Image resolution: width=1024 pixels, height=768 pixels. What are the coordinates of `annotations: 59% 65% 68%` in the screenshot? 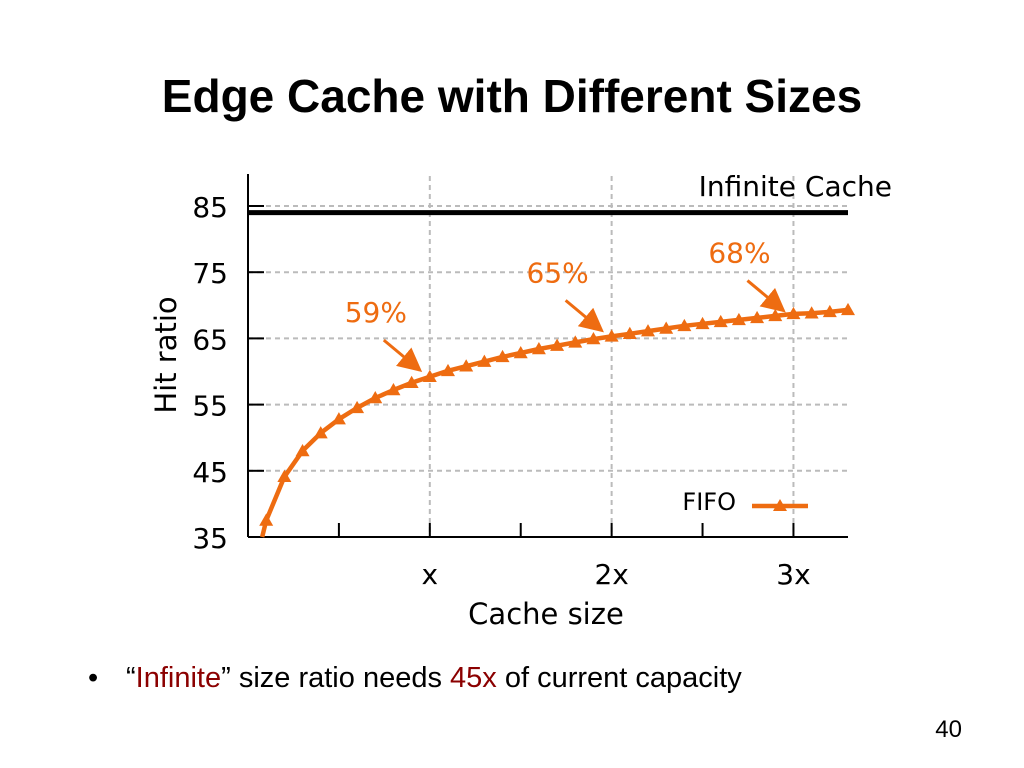 It's located at (565, 305).